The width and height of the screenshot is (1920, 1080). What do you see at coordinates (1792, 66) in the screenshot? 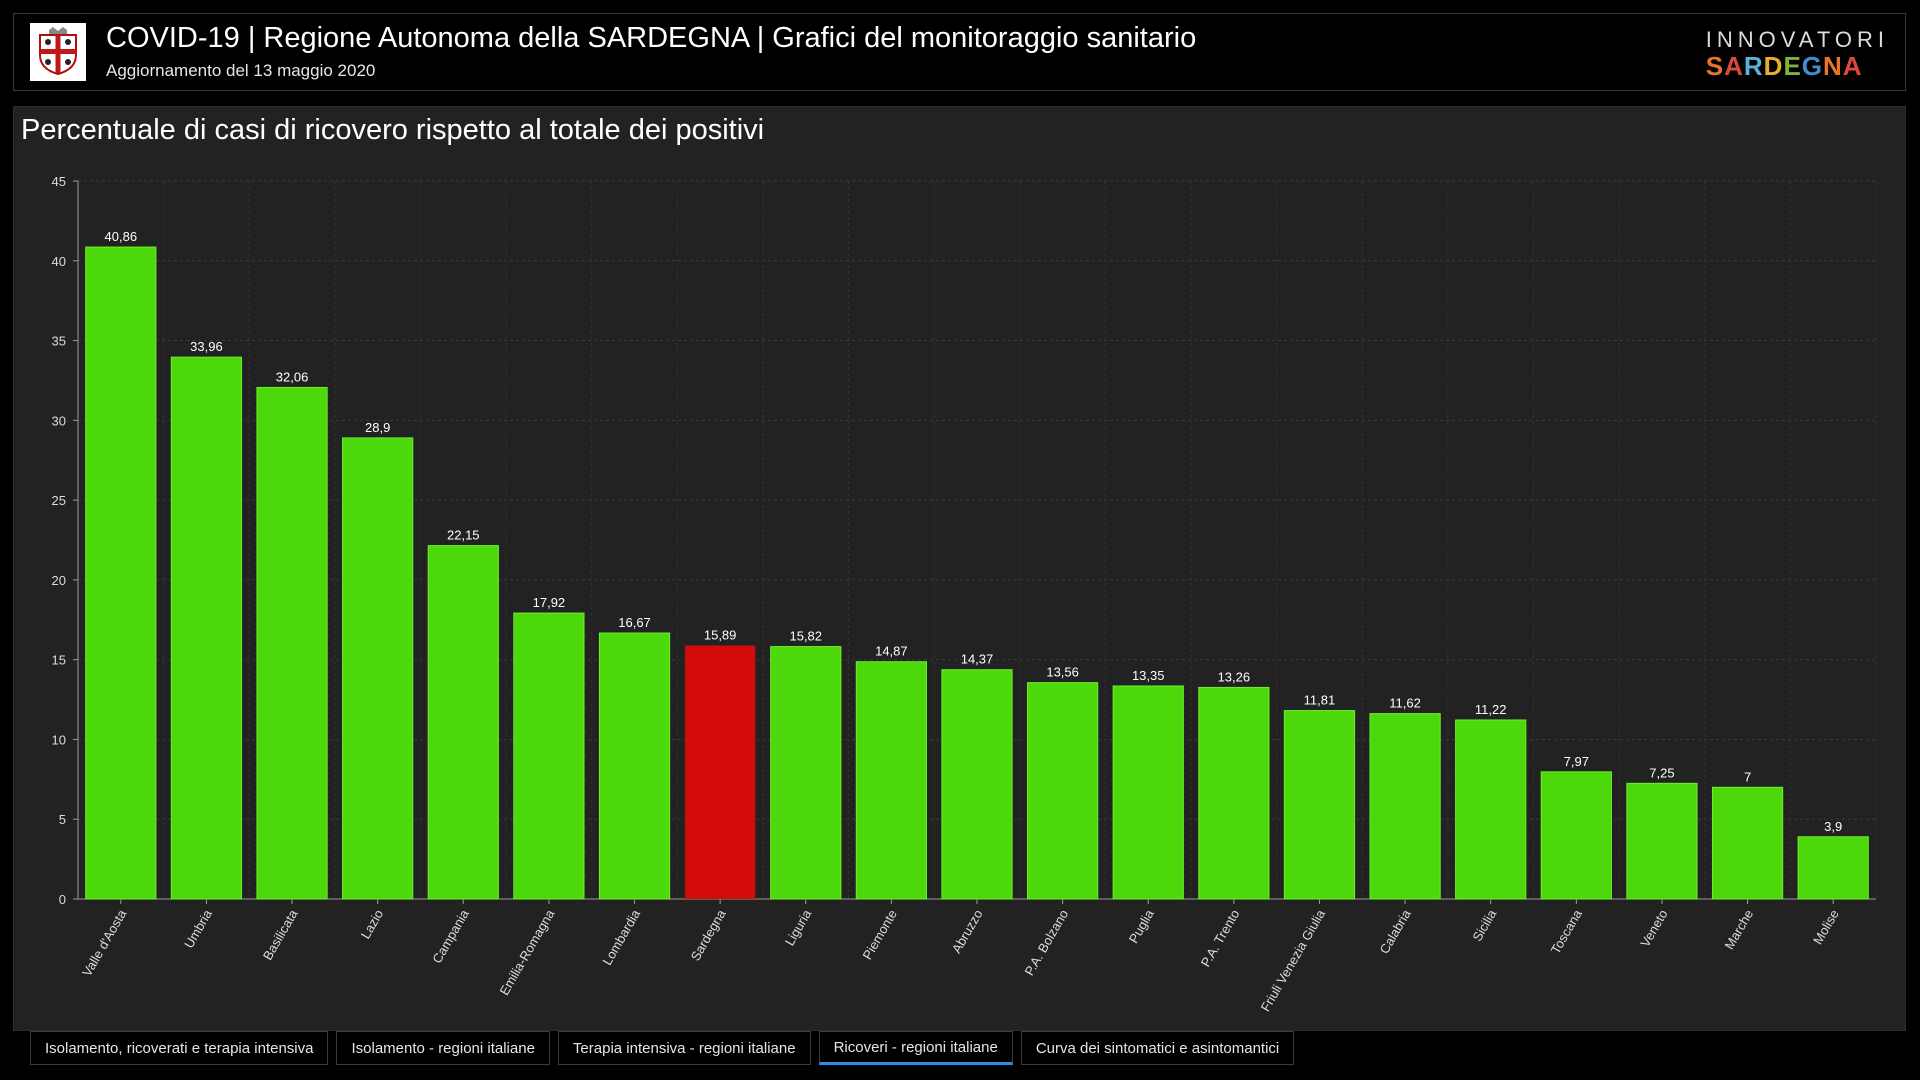
I see `brand-letter: E` at bounding box center [1792, 66].